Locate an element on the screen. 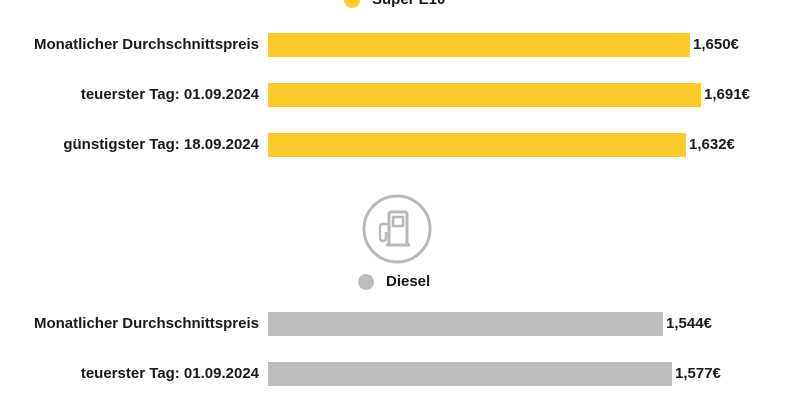 The width and height of the screenshot is (800, 400). value-label: 1,544€ is located at coordinates (689, 323).